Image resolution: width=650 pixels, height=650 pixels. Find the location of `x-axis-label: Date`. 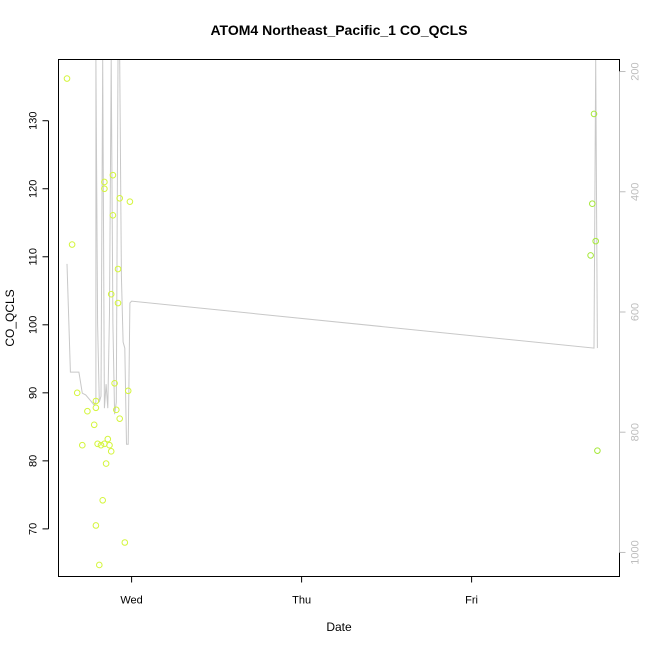

x-axis-label: Date is located at coordinates (339, 627).